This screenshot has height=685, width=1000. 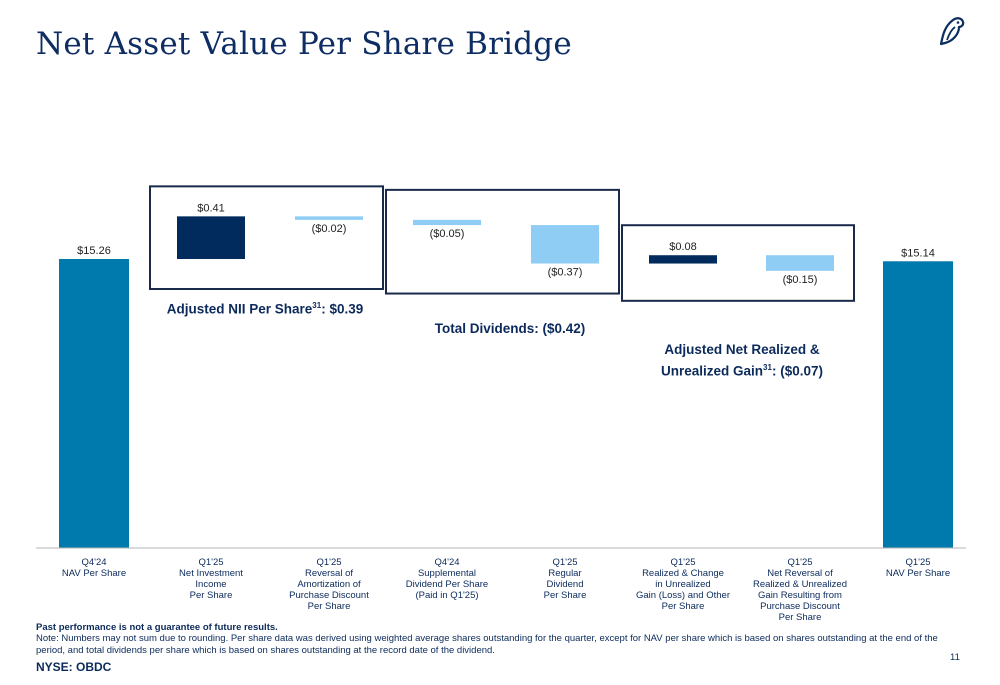 I want to click on value-label-0: $15.26, so click(x=94, y=251).